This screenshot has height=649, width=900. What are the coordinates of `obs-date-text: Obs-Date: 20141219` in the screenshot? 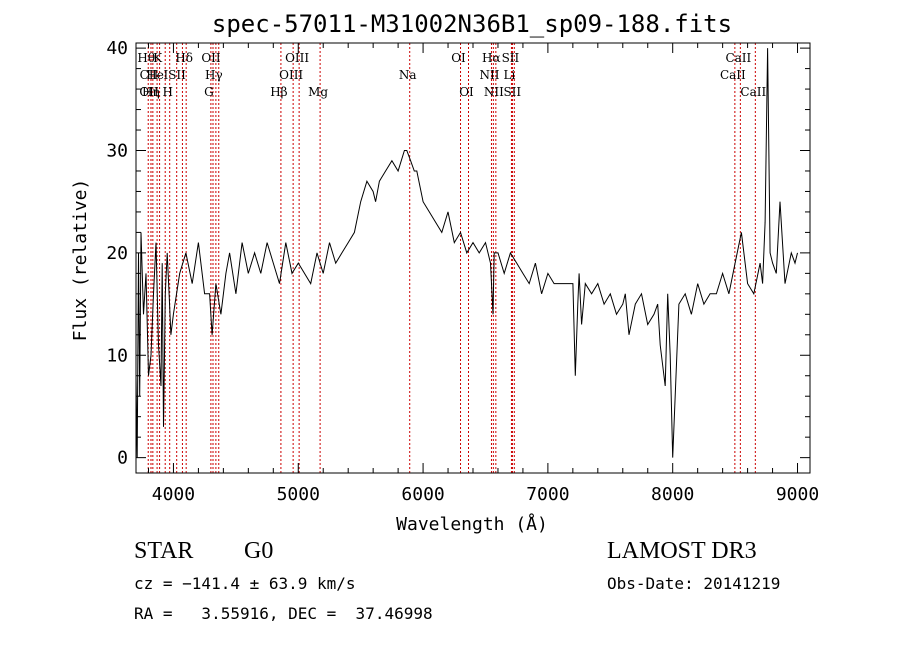 It's located at (694, 583).